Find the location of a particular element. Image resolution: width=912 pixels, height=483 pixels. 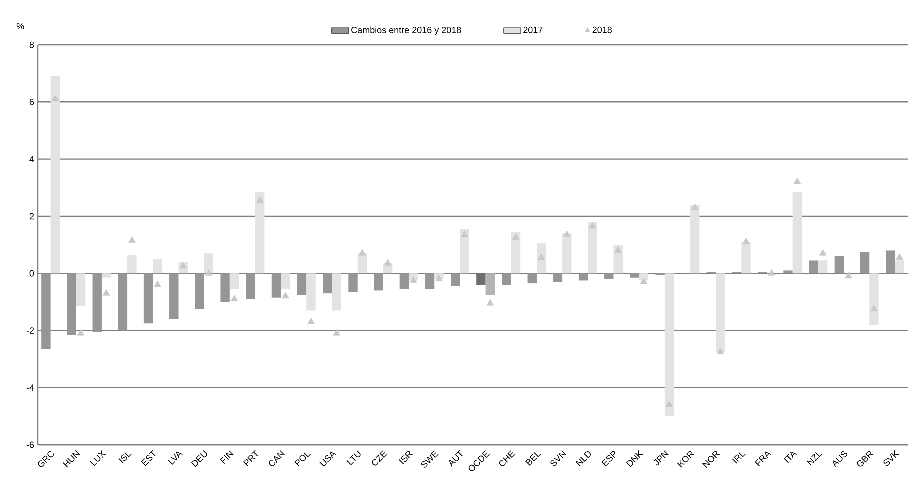

x-tick-label: NZL is located at coordinates (814, 459).